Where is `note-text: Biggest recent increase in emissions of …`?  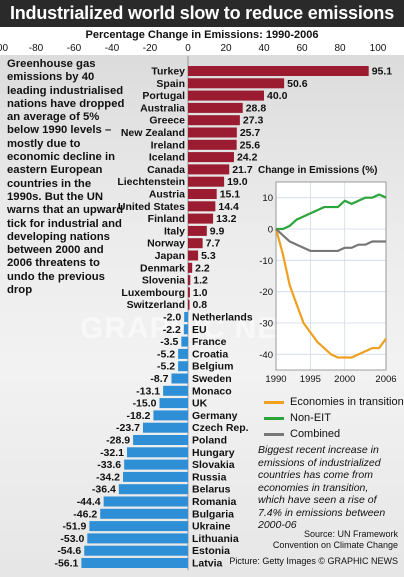
note-text: Biggest recent increase in emissions of … is located at coordinates (322, 487).